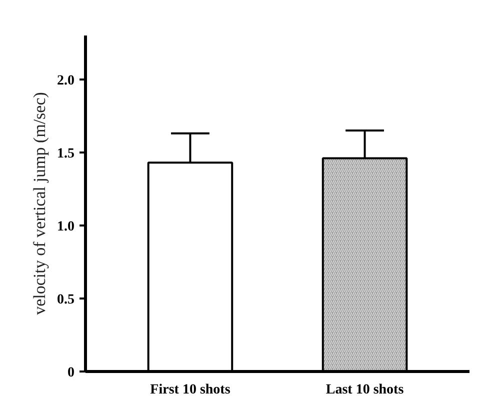  Describe the element at coordinates (365, 390) in the screenshot. I see `x-tick-label: Last 10 shots` at that location.